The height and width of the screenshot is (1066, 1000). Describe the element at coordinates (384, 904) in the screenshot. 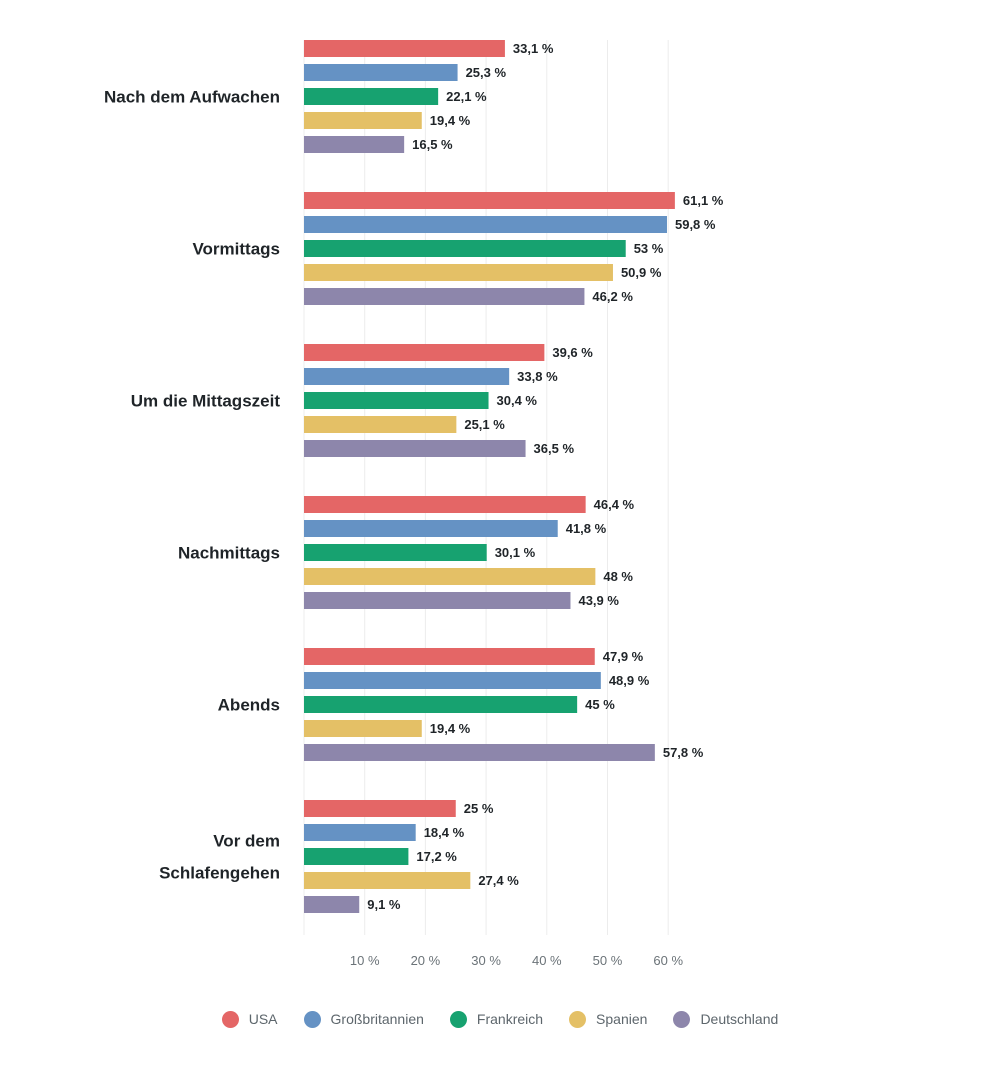

I see `data-label: 9,1 %` at that location.